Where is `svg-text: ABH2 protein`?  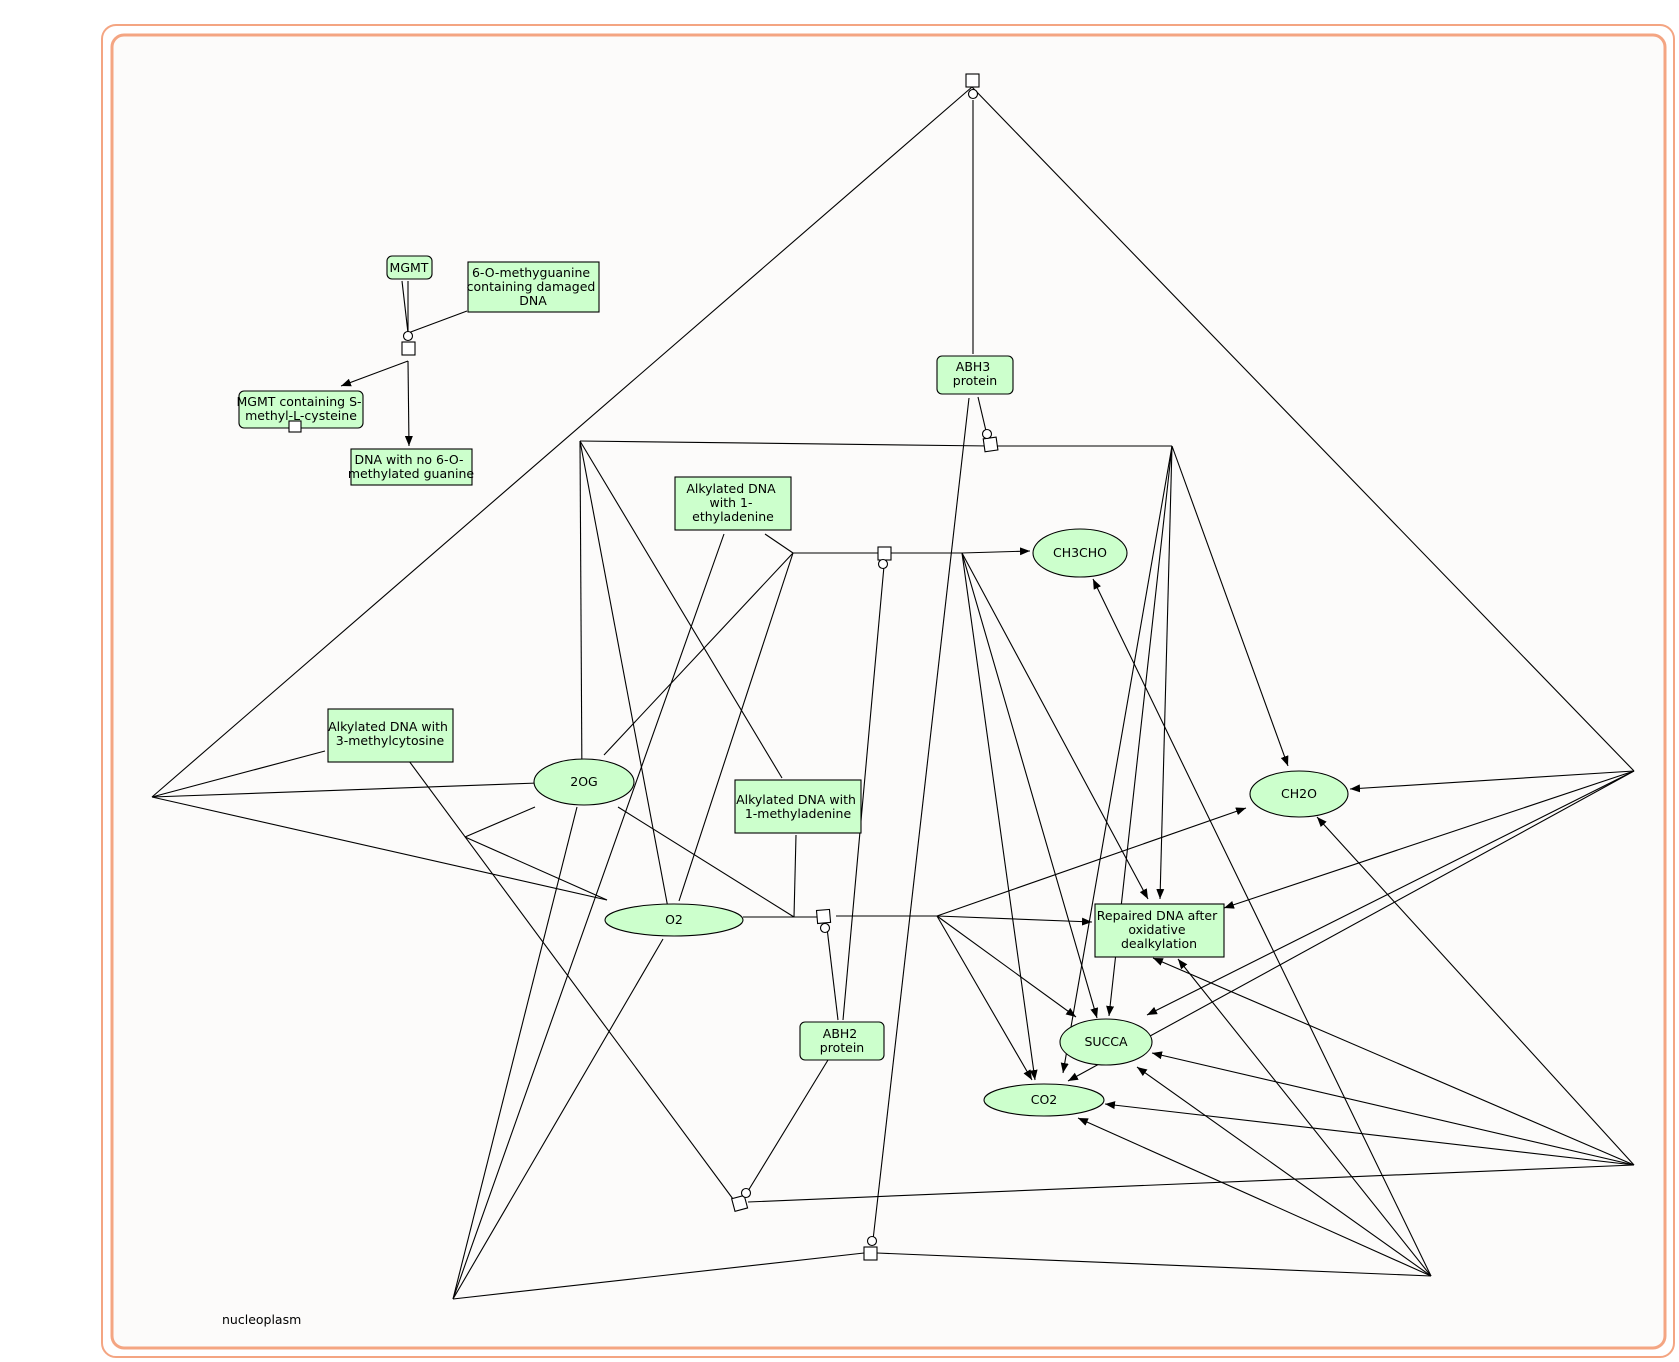 svg-text: ABH2 protein is located at coordinates (842, 1040).